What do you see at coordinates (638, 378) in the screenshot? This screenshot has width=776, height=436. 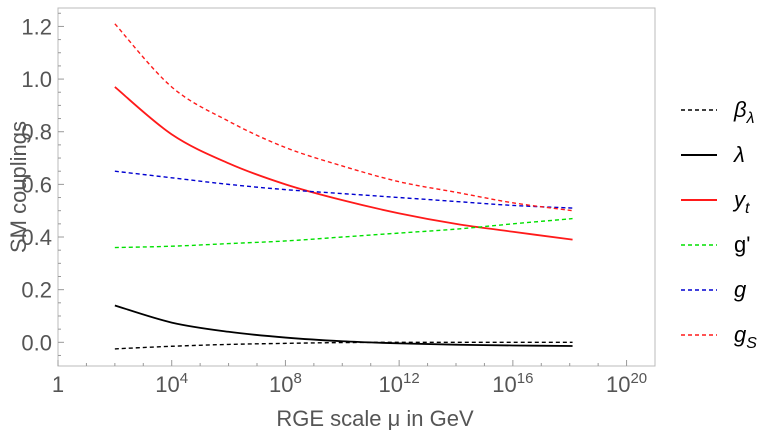 I see `x-tick-exponent: 20` at bounding box center [638, 378].